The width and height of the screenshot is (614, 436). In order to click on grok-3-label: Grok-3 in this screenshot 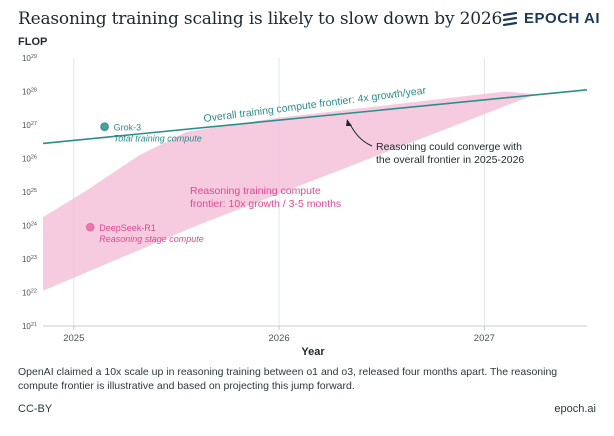, I will do `click(128, 128)`.